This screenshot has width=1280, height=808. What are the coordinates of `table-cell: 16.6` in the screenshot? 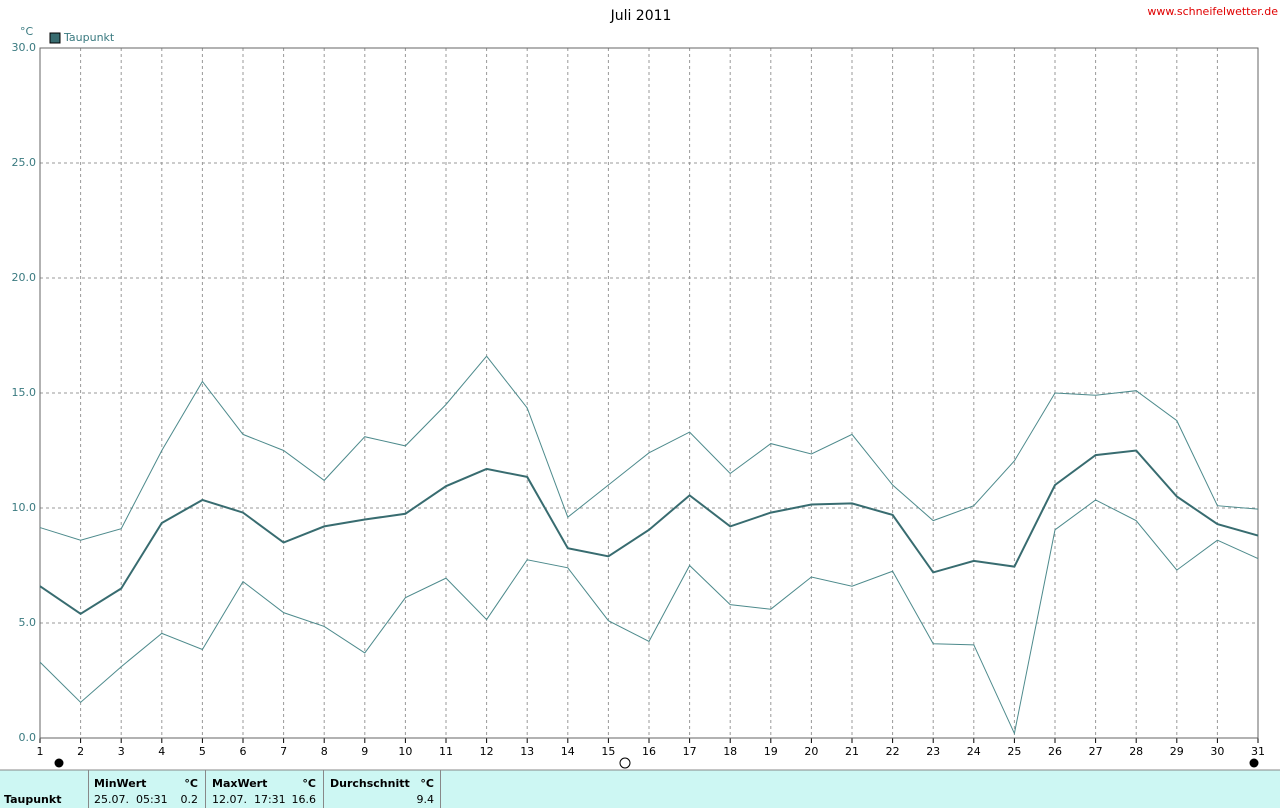 It's located at (304, 799).